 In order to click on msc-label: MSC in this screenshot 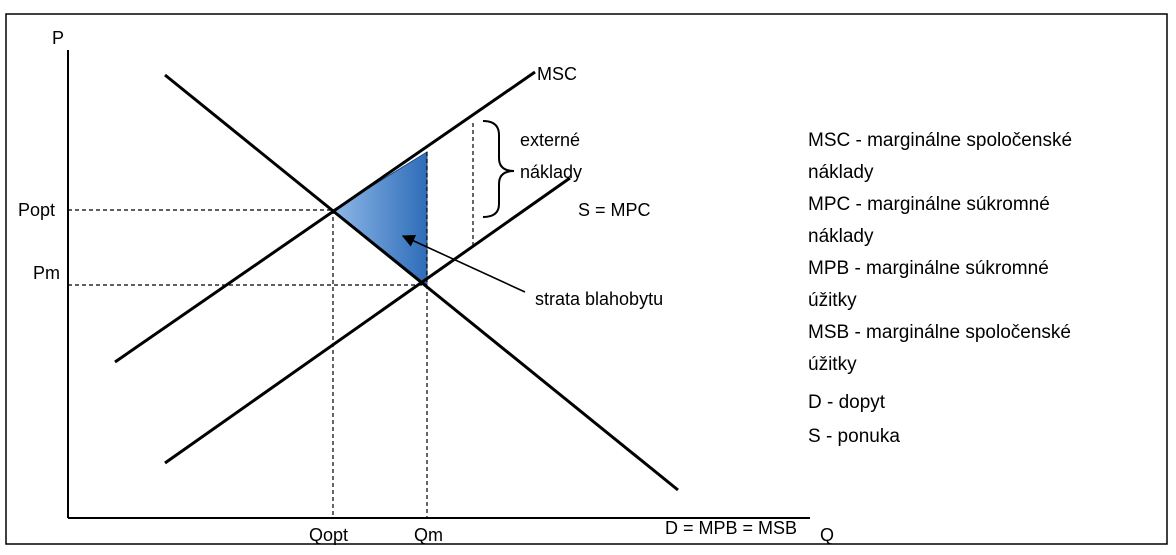, I will do `click(557, 74)`.